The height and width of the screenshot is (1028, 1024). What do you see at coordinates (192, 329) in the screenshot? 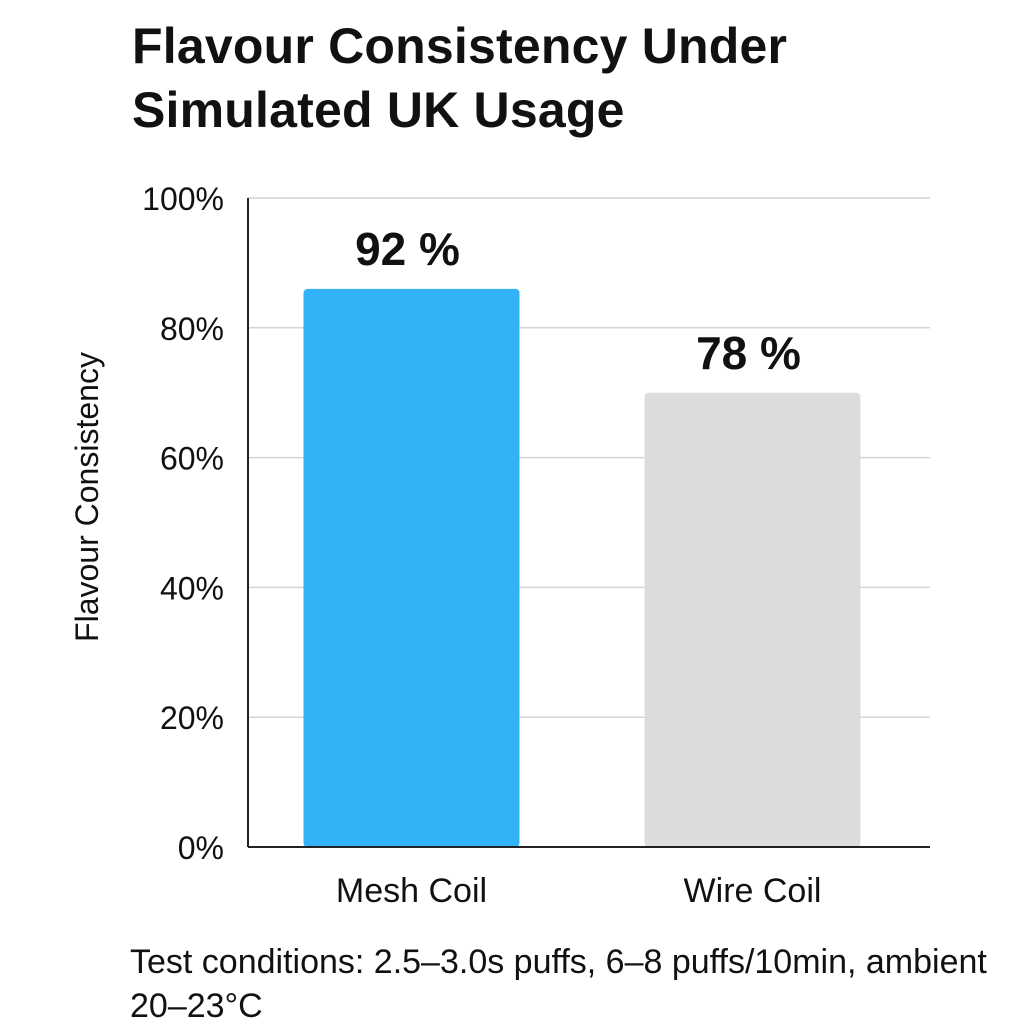
I see `y-tick-label: 80%` at bounding box center [192, 329].